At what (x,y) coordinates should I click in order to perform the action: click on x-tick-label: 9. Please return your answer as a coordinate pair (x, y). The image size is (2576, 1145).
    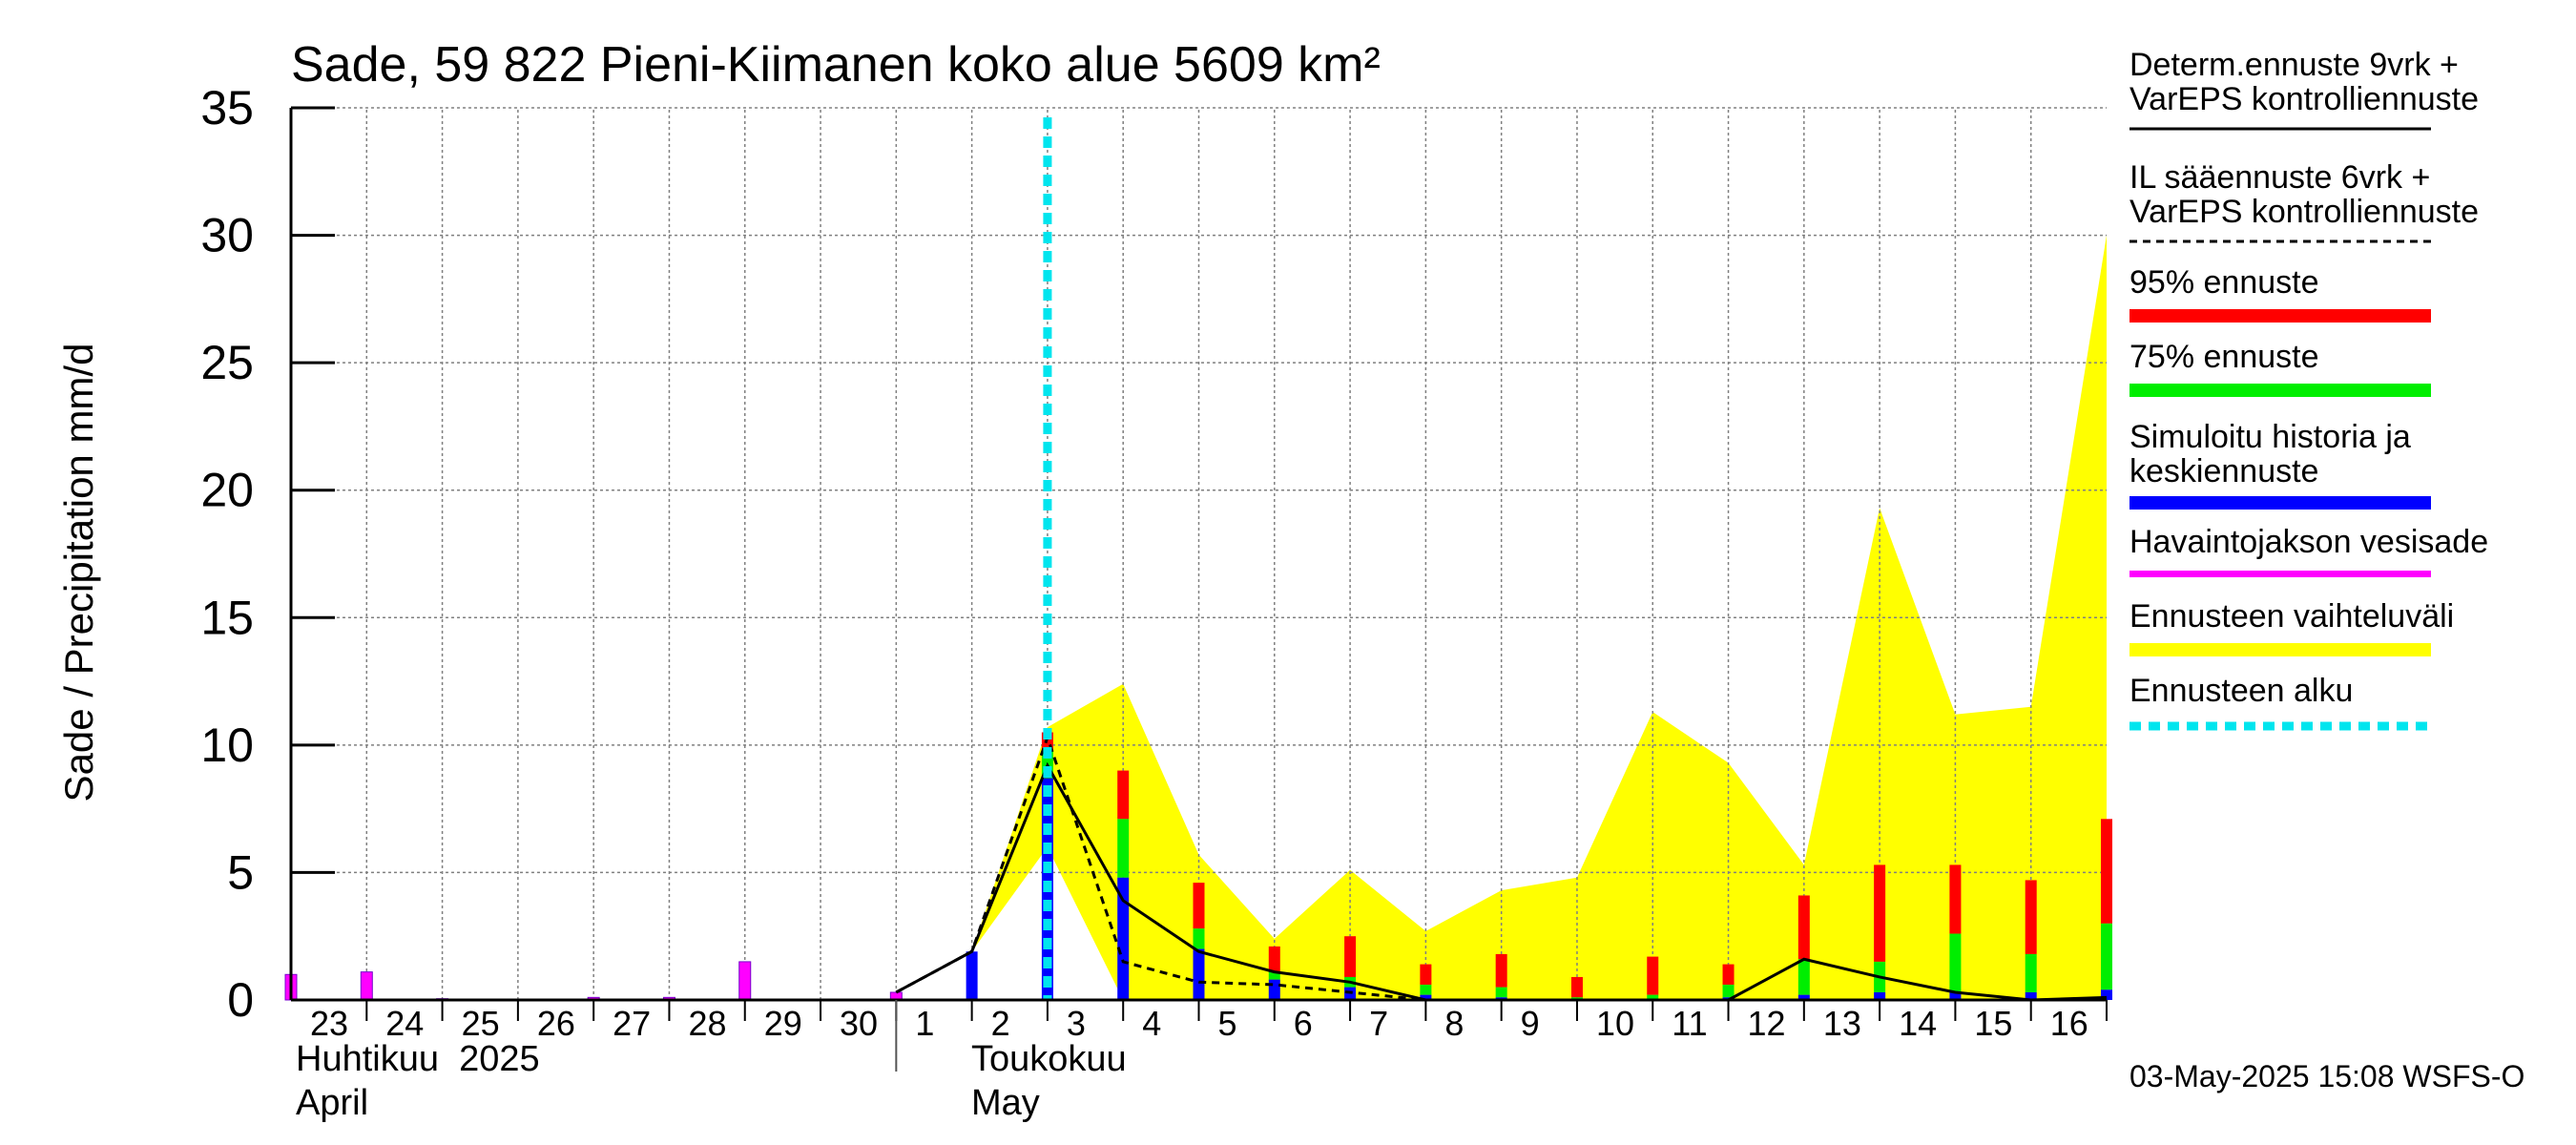
    Looking at the image, I should click on (1530, 1023).